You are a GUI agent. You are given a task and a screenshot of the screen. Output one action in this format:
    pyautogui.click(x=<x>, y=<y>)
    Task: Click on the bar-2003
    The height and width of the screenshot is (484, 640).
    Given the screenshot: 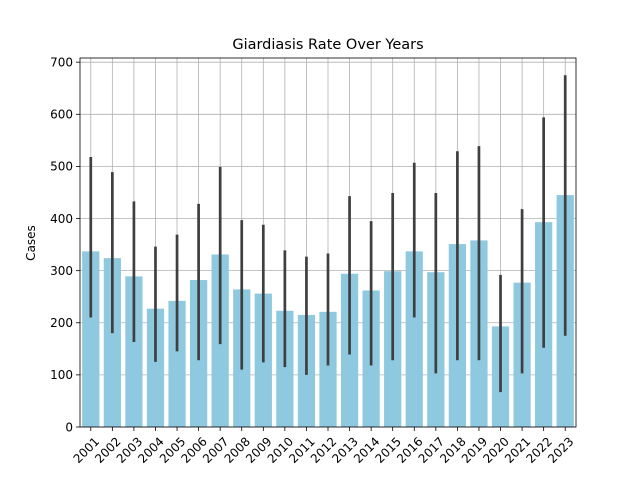 What is the action you would take?
    pyautogui.click(x=134, y=351)
    